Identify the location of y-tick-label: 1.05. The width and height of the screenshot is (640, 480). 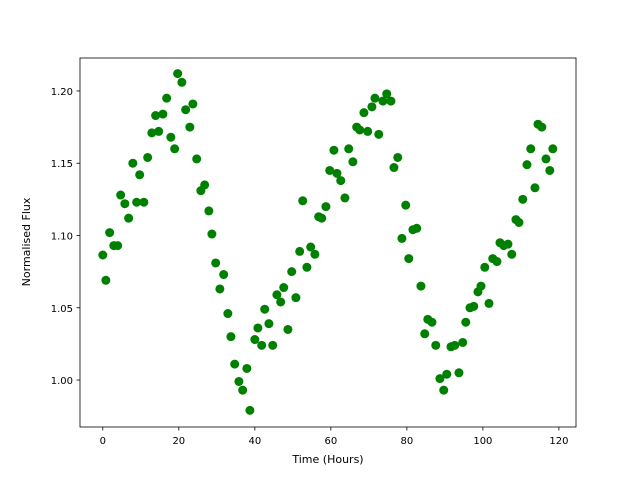
(62, 309).